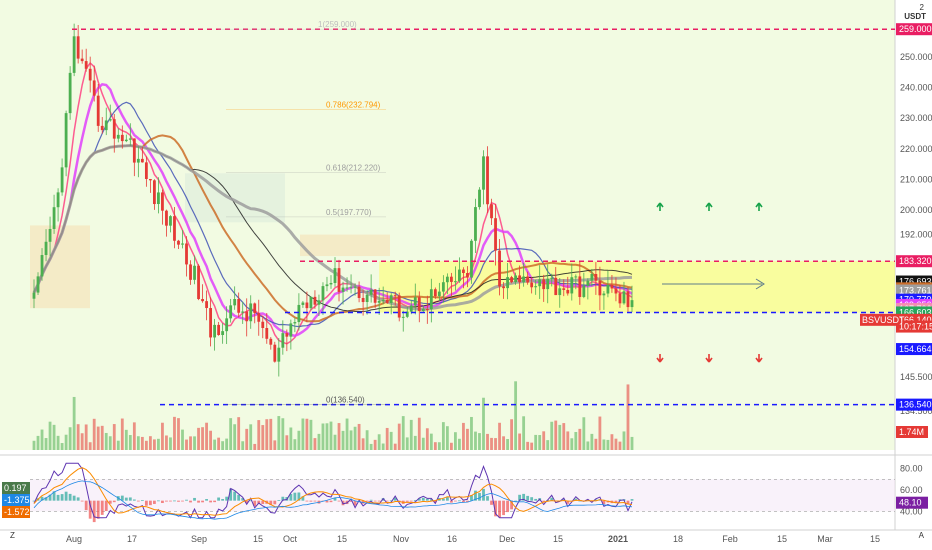  Describe the element at coordinates (878, 319) in the screenshot. I see `symbol-tag` at that location.